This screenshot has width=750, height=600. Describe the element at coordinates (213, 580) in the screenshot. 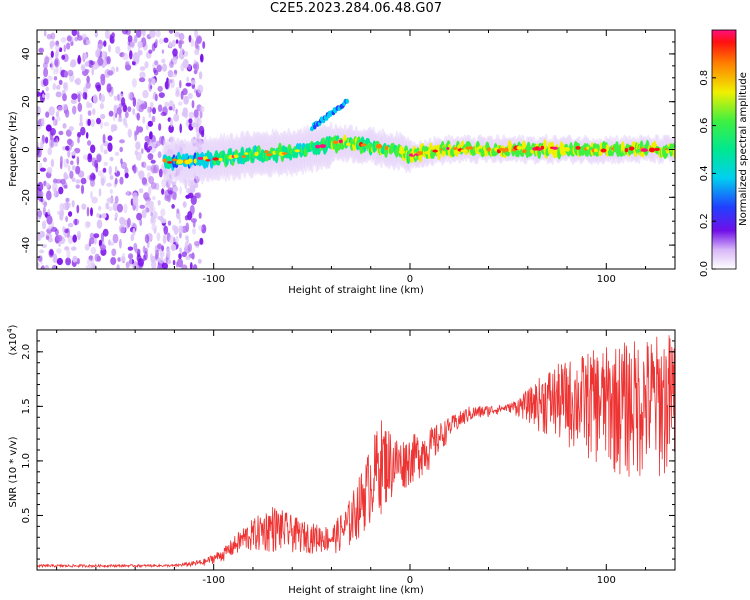

I see `x-tick-label: -100` at that location.